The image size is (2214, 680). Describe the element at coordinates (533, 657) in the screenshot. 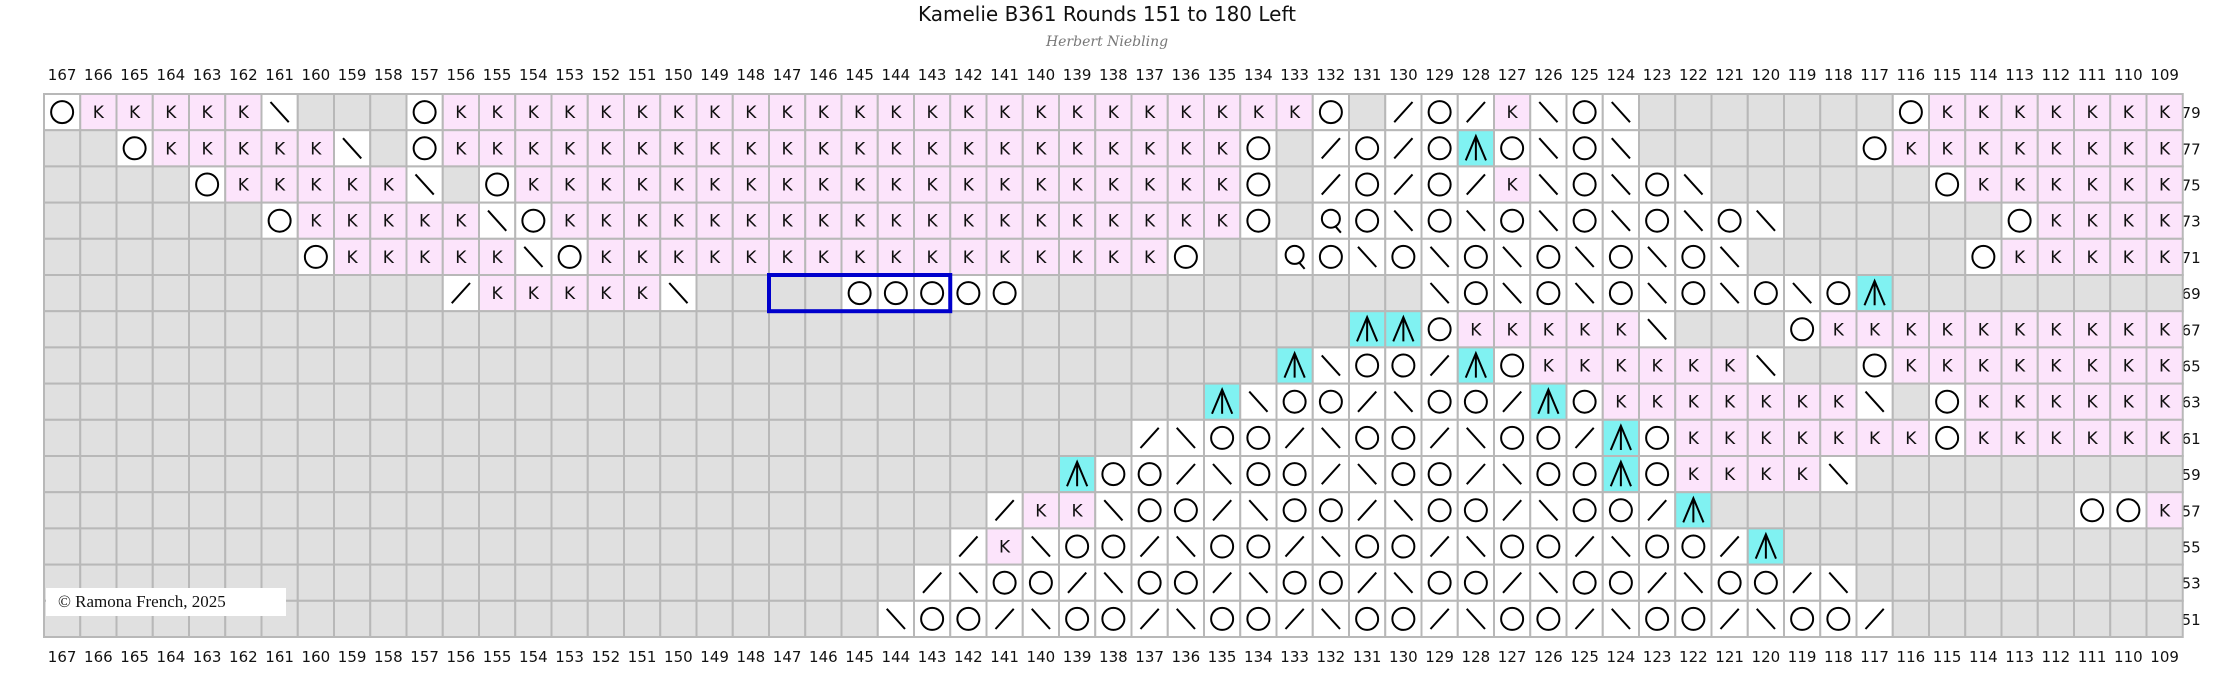

I see `column-number-bottom: 154` at that location.